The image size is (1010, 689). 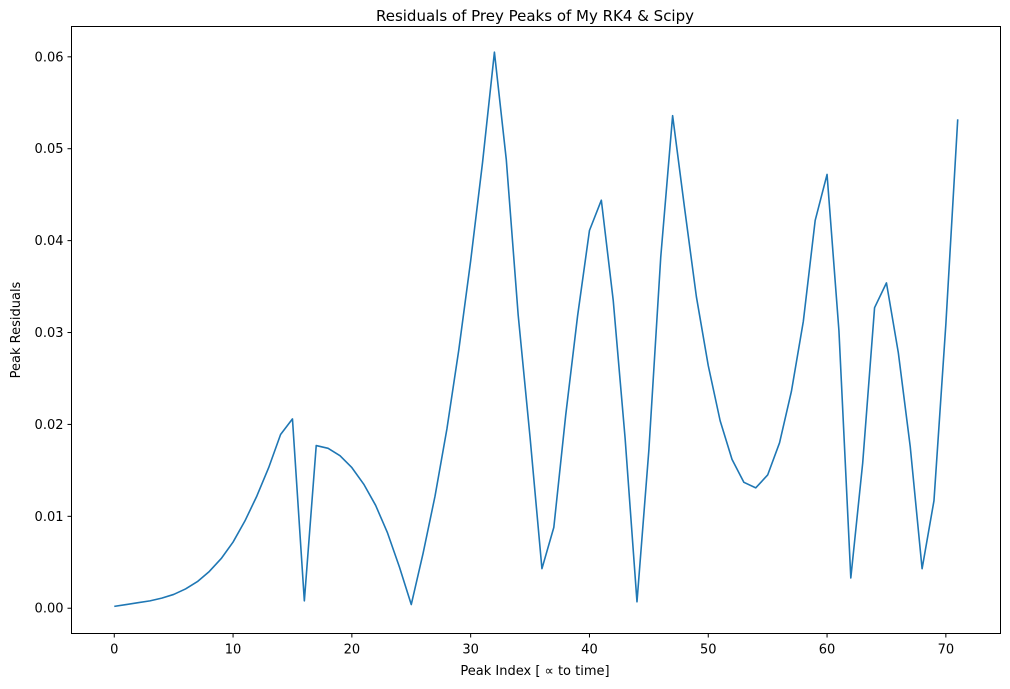 I want to click on x-tick-label: 40, so click(x=589, y=650).